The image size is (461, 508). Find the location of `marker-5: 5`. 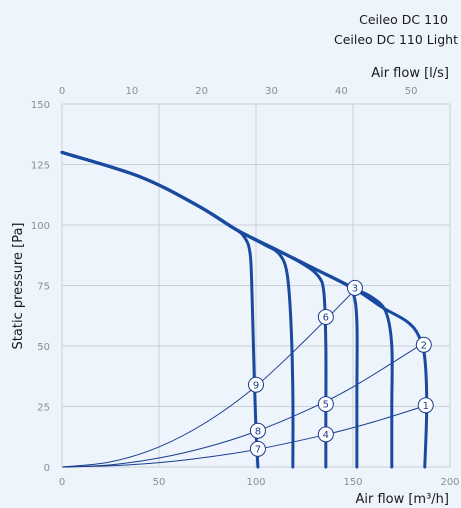

marker-5: 5 is located at coordinates (325, 404).